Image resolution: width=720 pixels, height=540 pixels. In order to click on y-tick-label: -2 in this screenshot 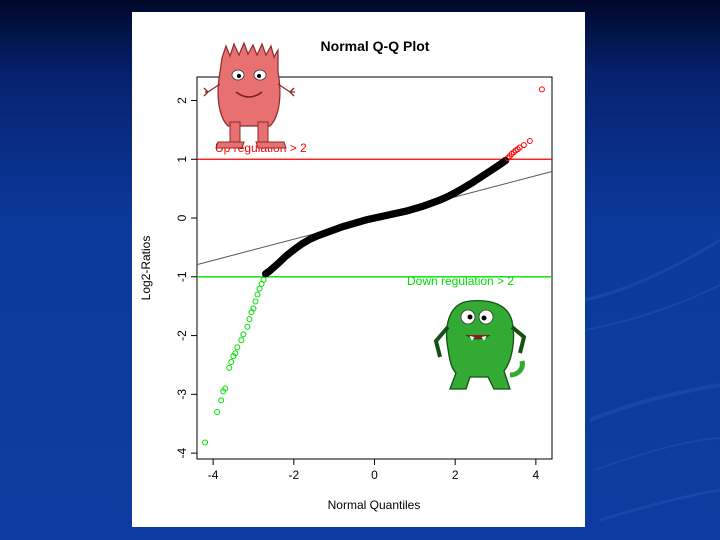, I will do `click(182, 335)`.